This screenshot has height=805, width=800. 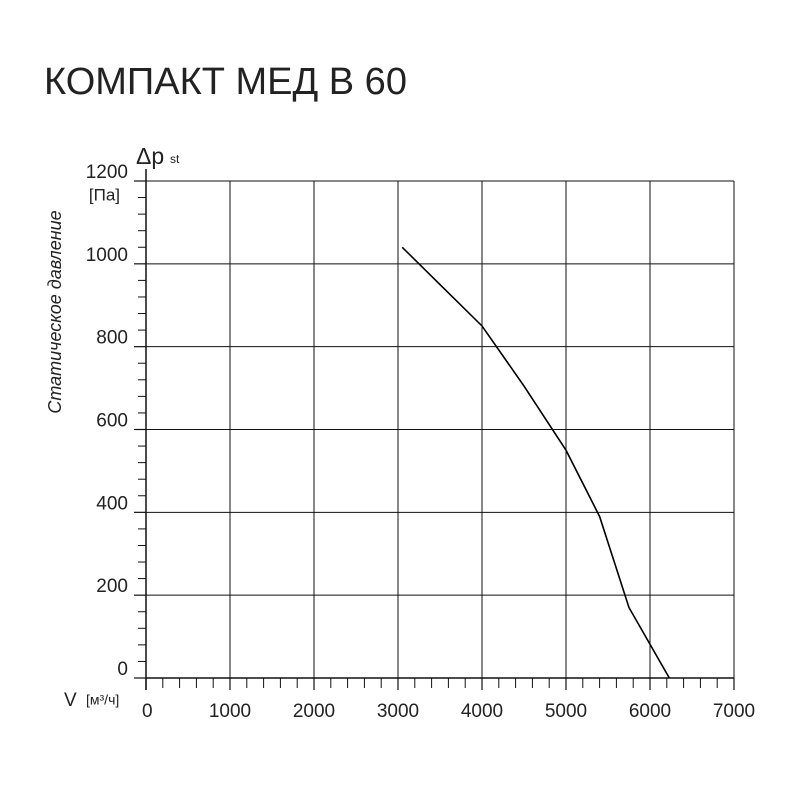 What do you see at coordinates (122, 669) in the screenshot?
I see `y-tick-label: 0` at bounding box center [122, 669].